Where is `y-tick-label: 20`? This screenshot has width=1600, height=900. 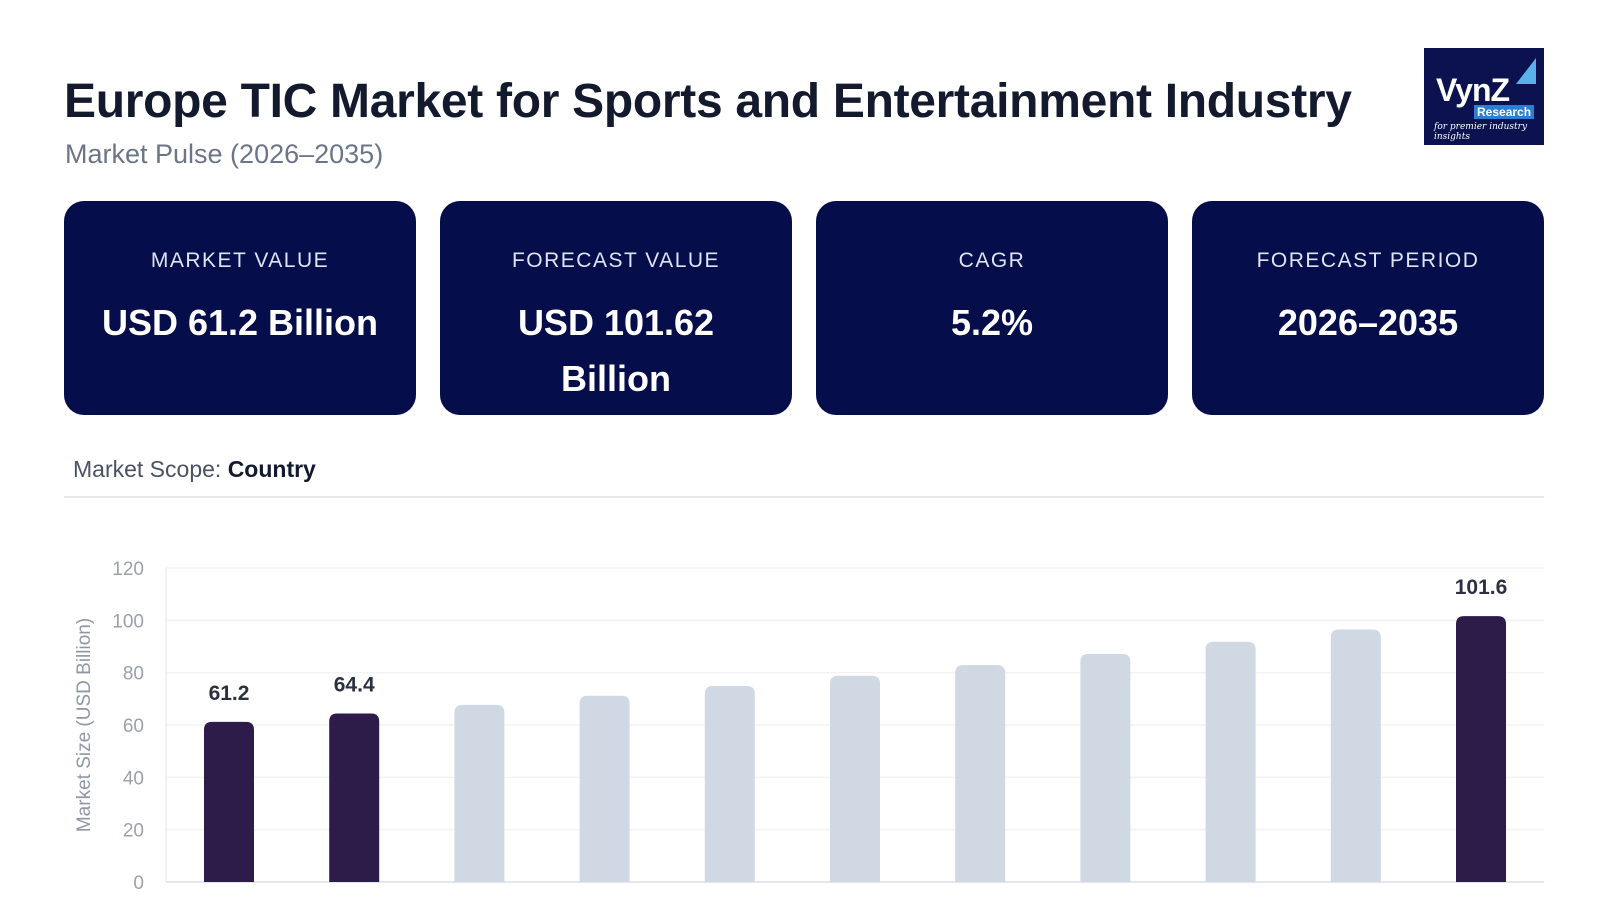
y-tick-label: 20 is located at coordinates (133, 831).